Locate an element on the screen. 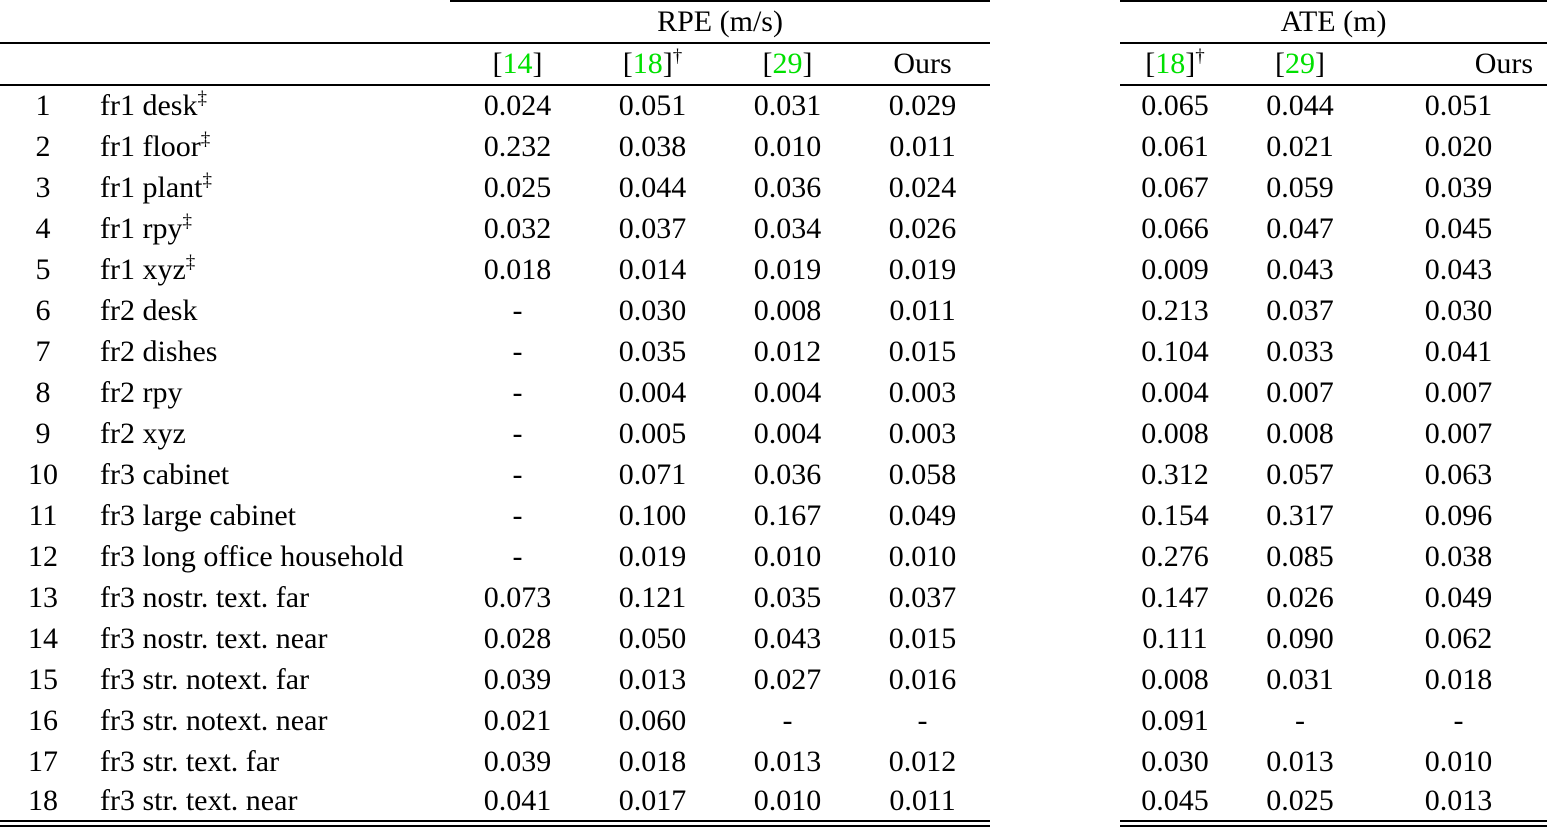  double-dagger-superscript: ‡ is located at coordinates (202, 98).